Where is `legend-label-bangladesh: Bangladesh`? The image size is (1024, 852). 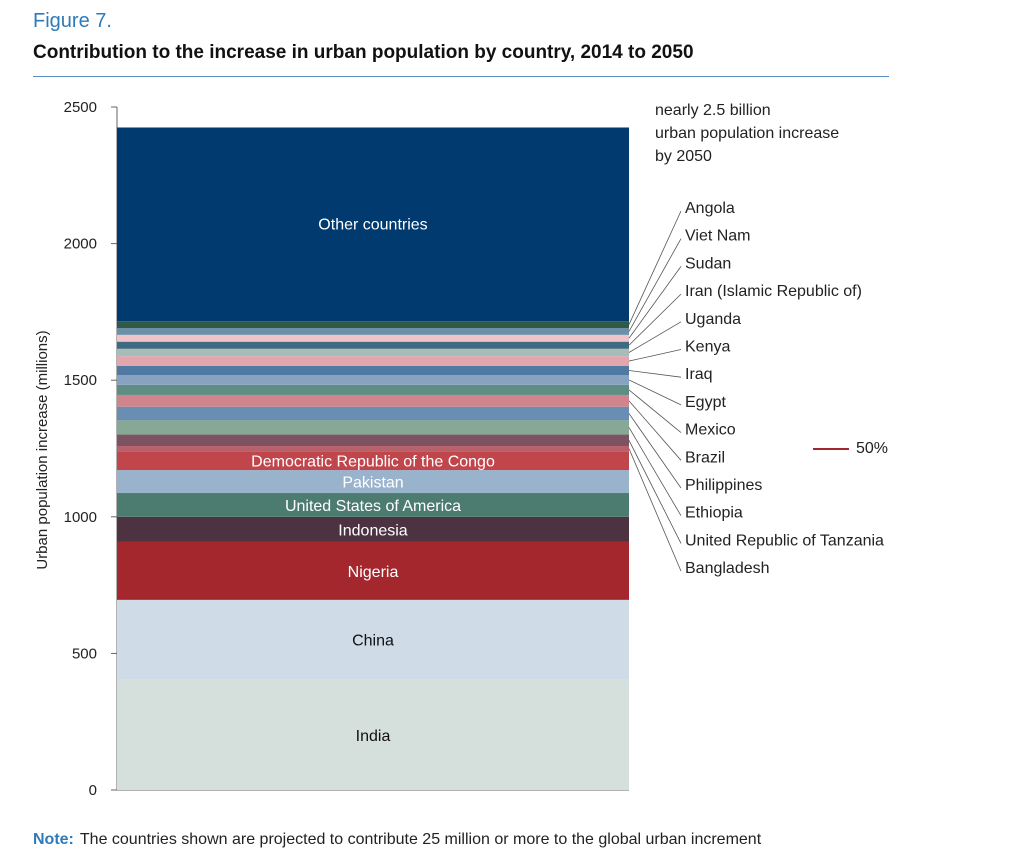
legend-label-bangladesh: Bangladesh is located at coordinates (727, 568).